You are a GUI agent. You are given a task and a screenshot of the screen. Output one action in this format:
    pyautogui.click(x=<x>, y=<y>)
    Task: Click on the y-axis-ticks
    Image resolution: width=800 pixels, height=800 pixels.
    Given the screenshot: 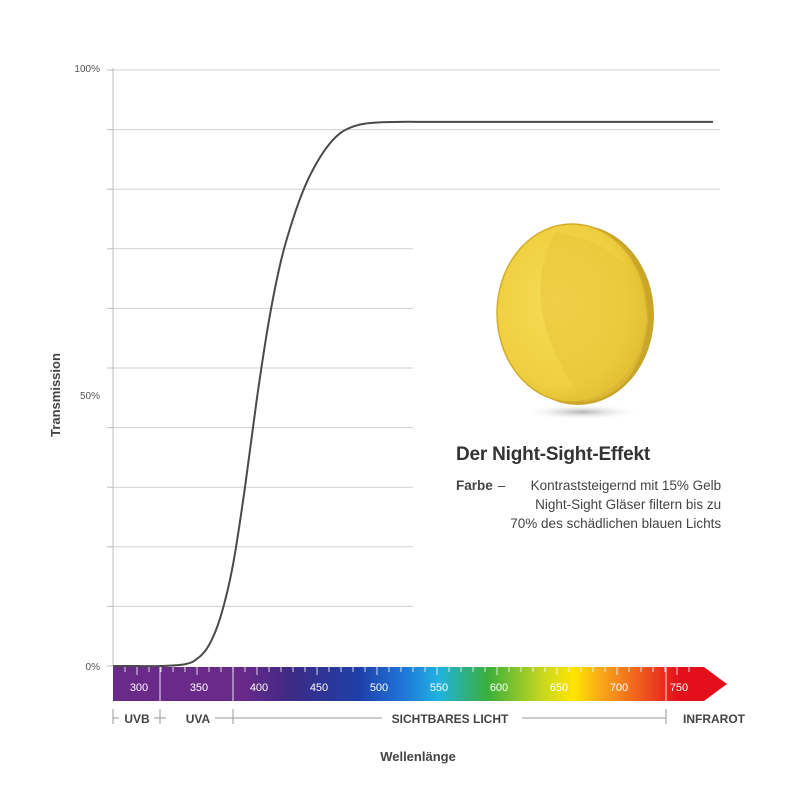 What is the action you would take?
    pyautogui.click(x=110, y=368)
    